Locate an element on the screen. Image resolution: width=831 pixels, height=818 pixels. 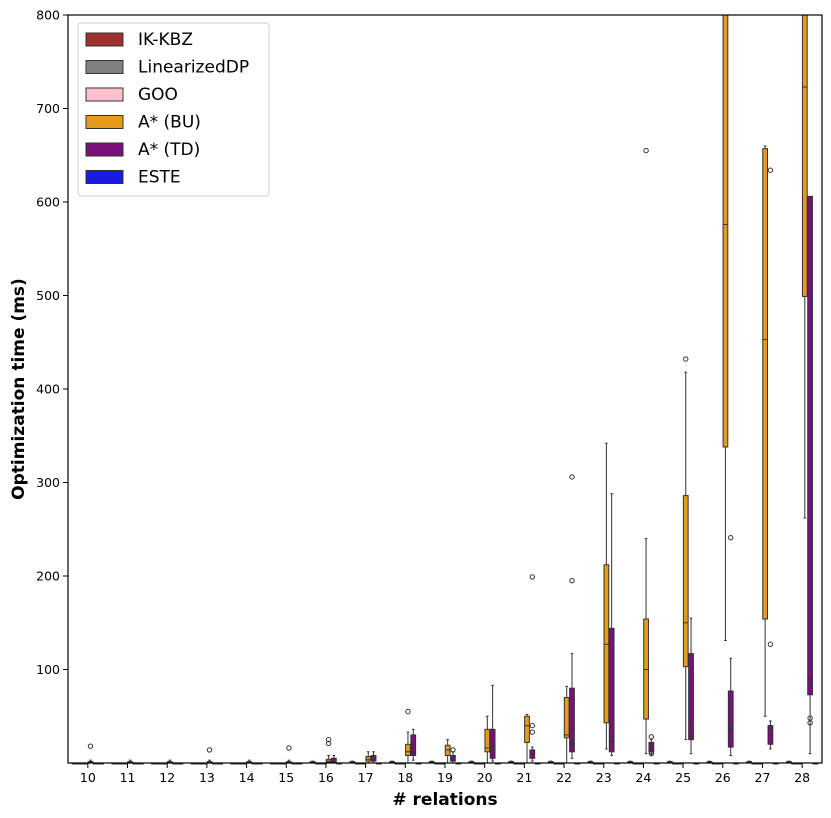
x-tick-label: 21 is located at coordinates (524, 777).